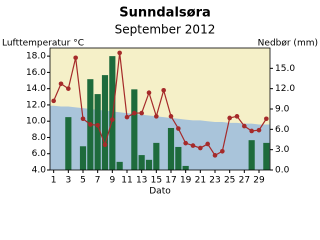 The height and width of the screenshot is (240, 320). I want to click on x-tick-label: 7, so click(98, 181).